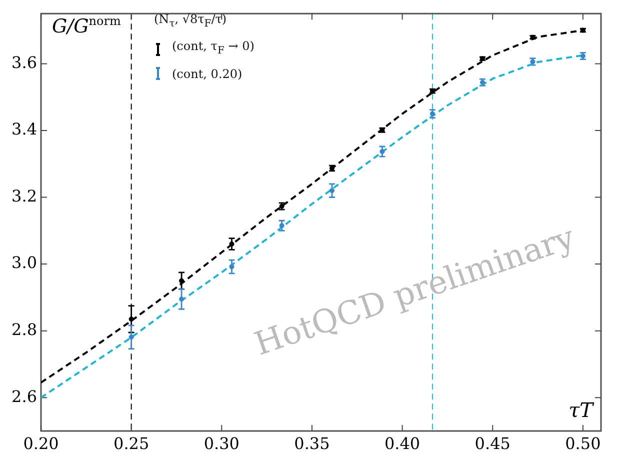 The height and width of the screenshot is (455, 623). I want to click on x-tick-label: 0.35, so click(312, 443).